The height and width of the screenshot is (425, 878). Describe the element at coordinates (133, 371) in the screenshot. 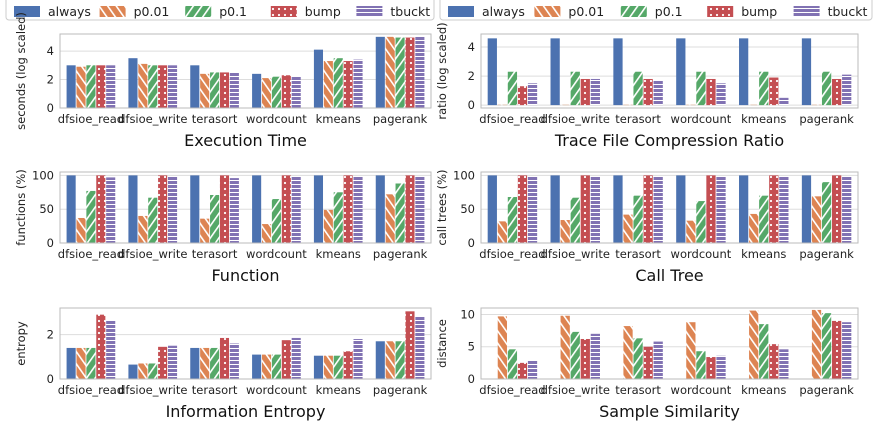

I see `bar-always-dfsioe-write` at that location.